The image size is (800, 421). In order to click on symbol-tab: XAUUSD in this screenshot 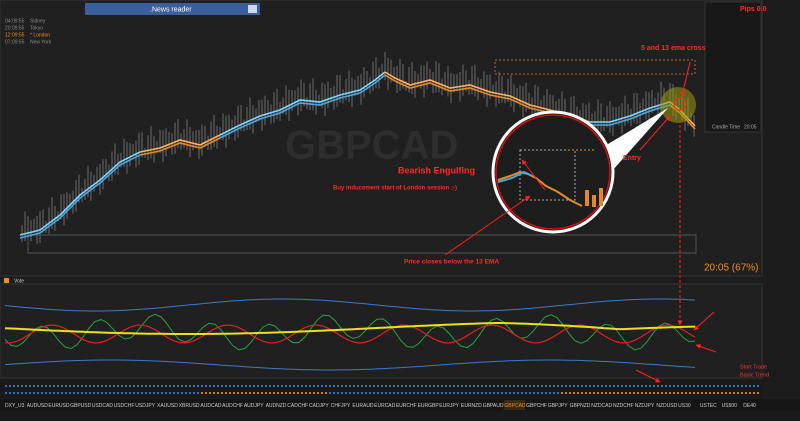, I will do `click(167, 406)`.